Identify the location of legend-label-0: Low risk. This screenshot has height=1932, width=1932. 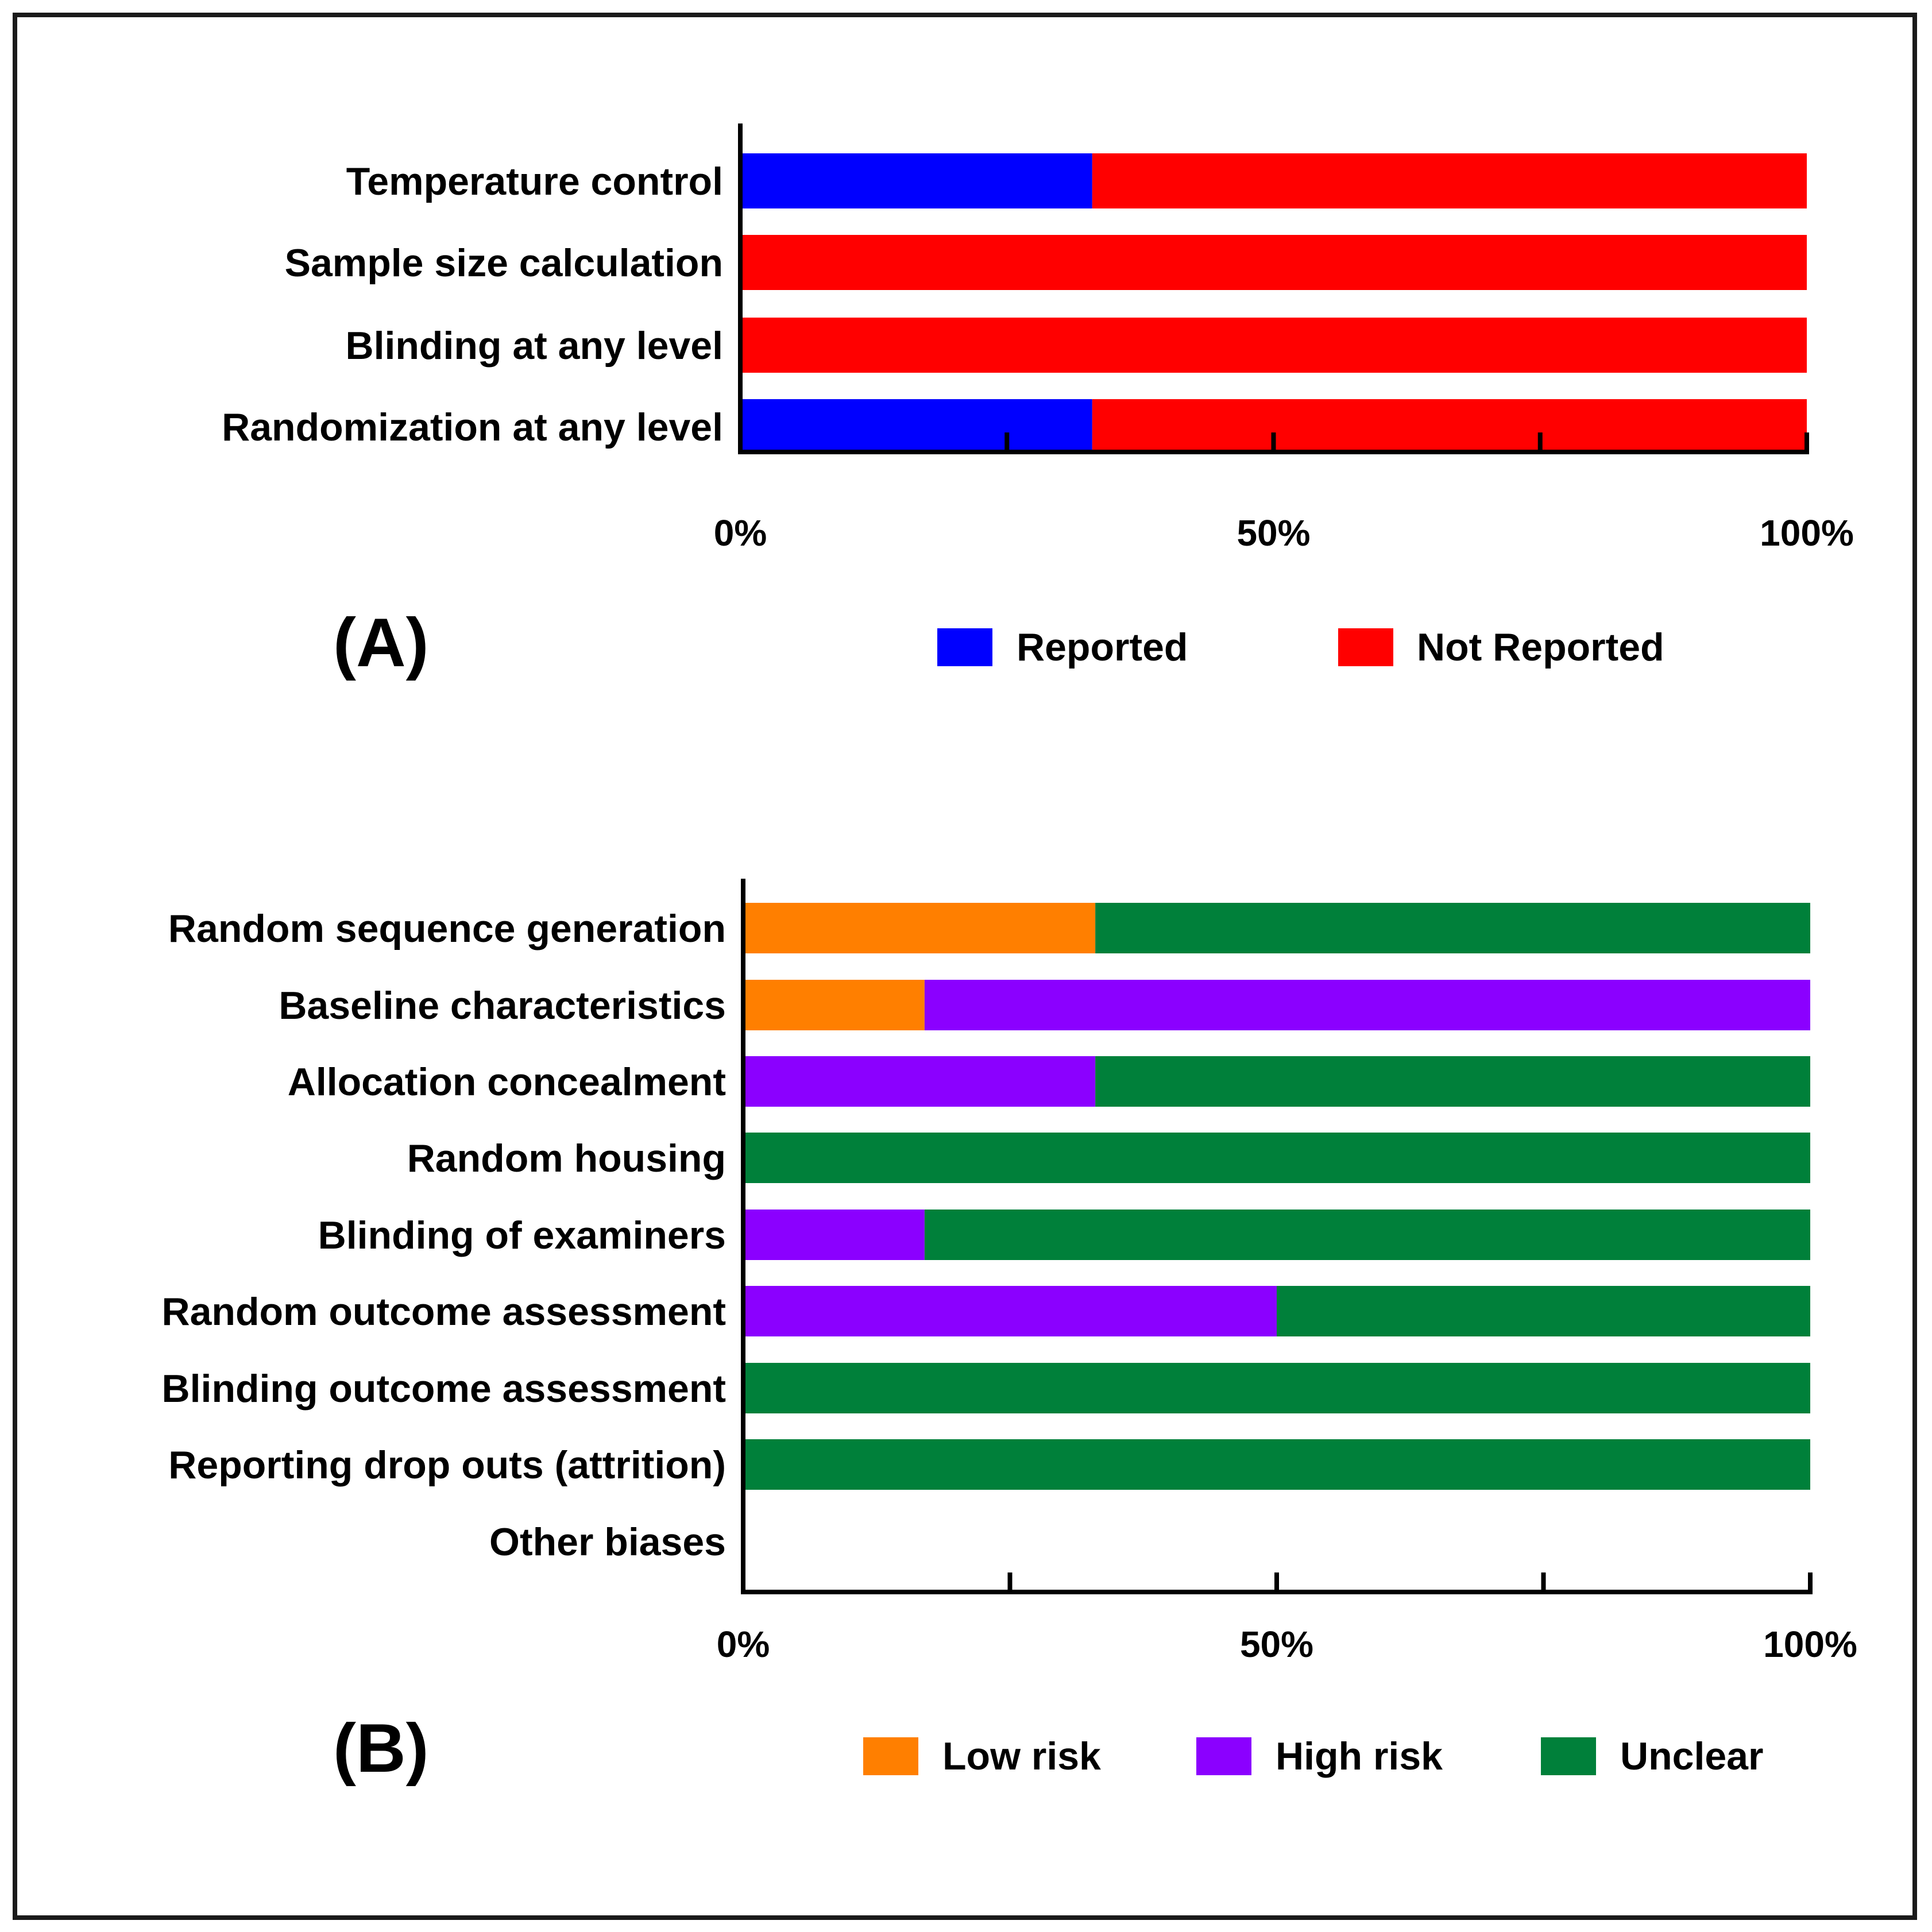
(1021, 1756).